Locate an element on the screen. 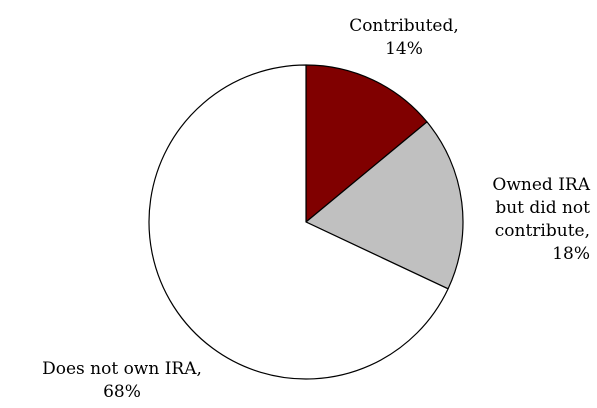 This screenshot has width=597, height=408. slice-label-owned-ira-line-1: Owned IRA is located at coordinates (541, 185).